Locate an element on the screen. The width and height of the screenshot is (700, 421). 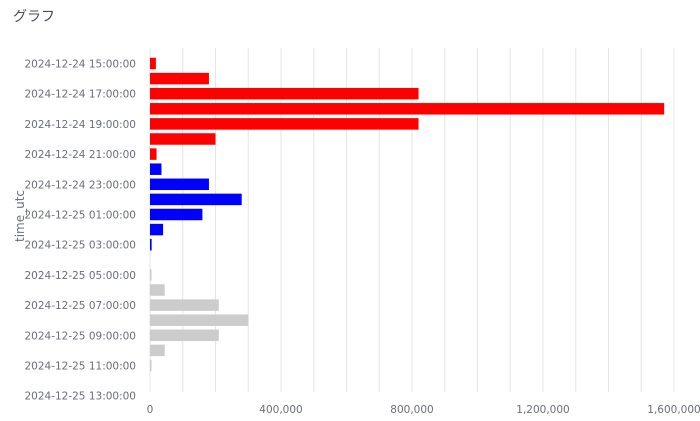
y-tick-label: 2024-12-25 05:00:00 is located at coordinates (80, 276).